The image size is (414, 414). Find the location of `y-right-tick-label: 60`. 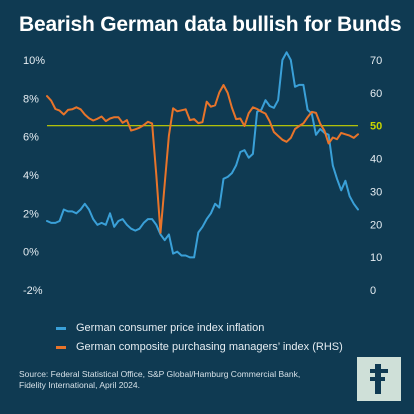

y-right-tick-label: 60 is located at coordinates (376, 94).